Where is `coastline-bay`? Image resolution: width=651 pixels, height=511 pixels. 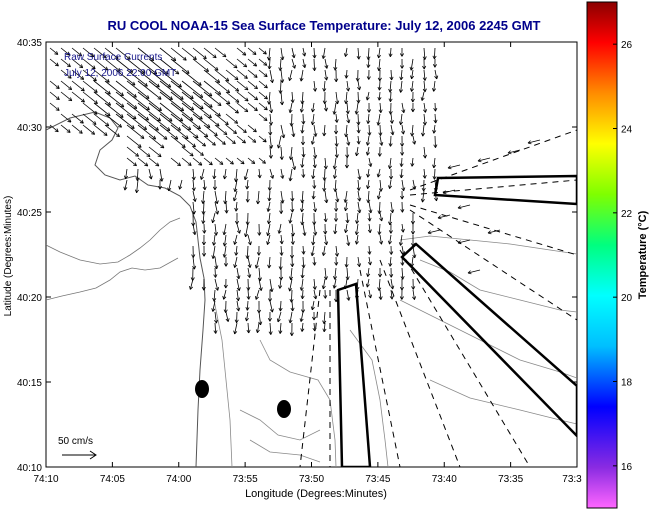 coastline-bay is located at coordinates (112, 279).